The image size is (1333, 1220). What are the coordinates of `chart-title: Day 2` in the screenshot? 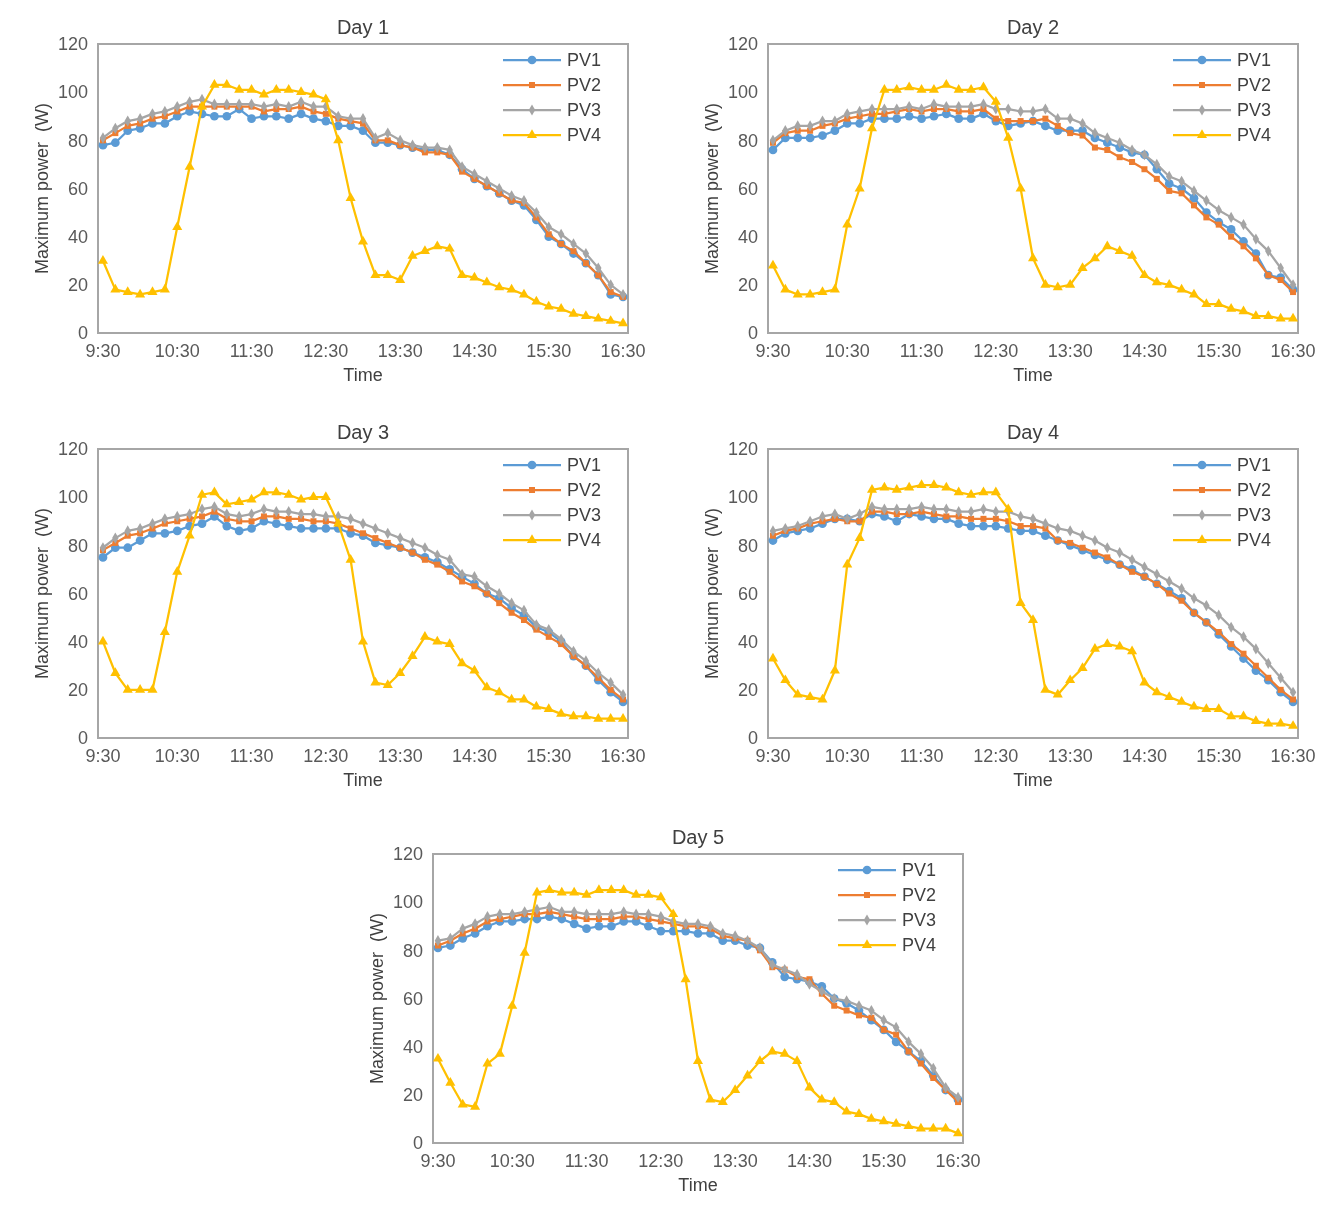 It's located at (1033, 27).